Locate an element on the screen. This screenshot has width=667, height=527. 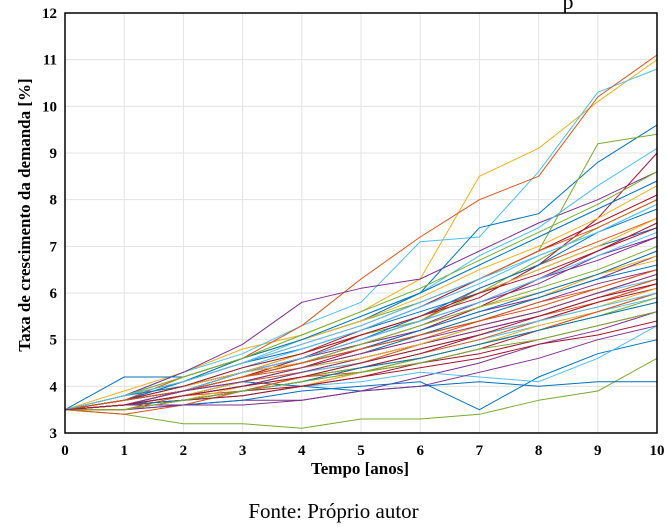
x-tick-label: 5 is located at coordinates (361, 451).